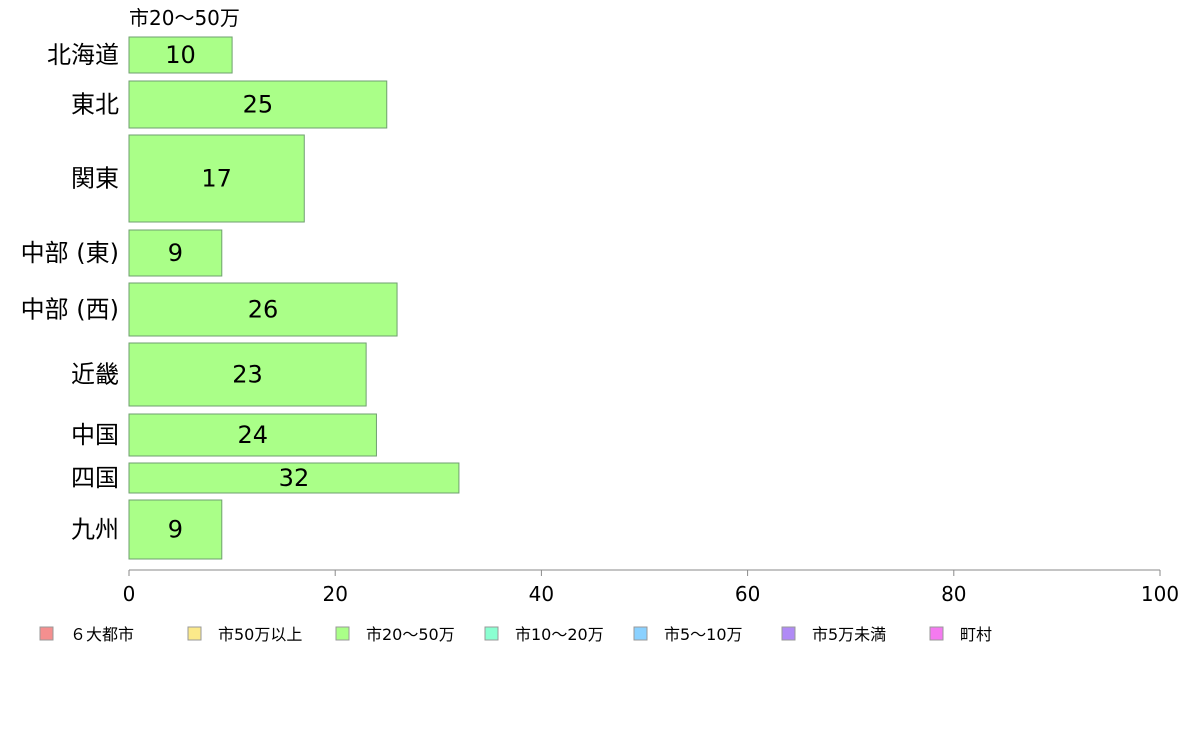  What do you see at coordinates (102, 634) in the screenshot?
I see `legend-label-0: ６大都市` at bounding box center [102, 634].